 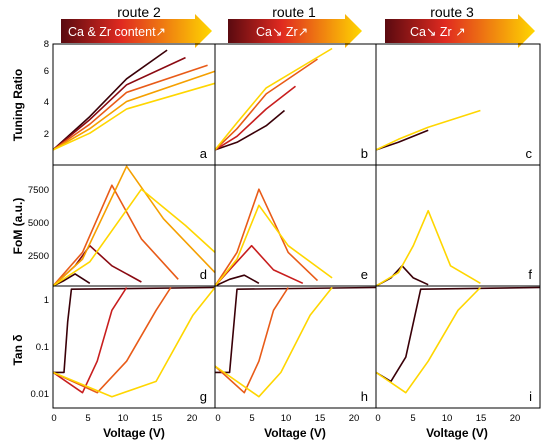 I want to click on arrow-text-route-2: Ca & Zr content↗, so click(x=117, y=32).